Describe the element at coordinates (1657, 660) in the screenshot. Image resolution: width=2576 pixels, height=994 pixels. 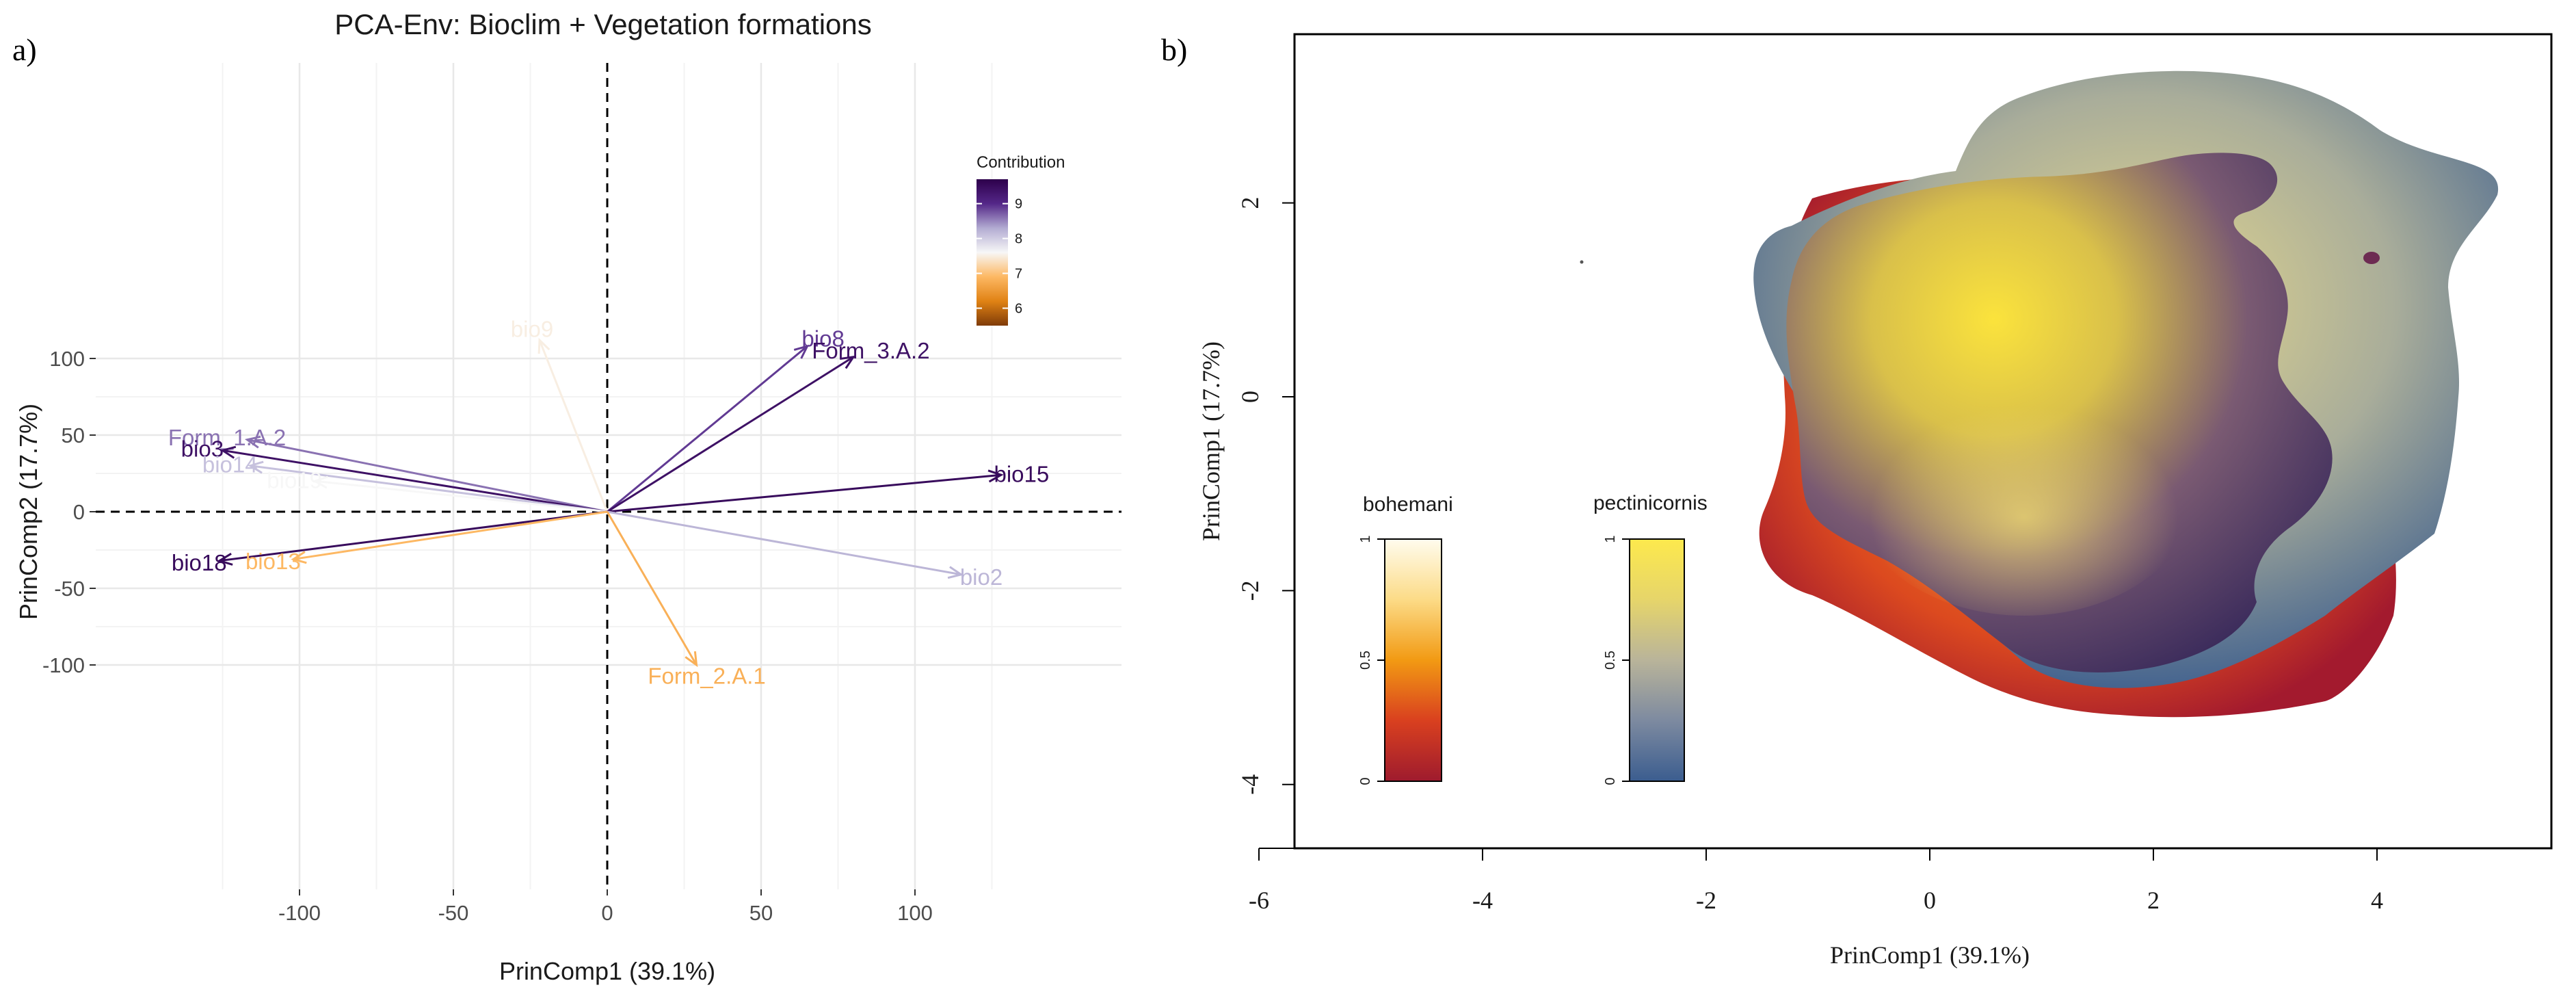
I see `pectinicornis-scale-bar` at that location.